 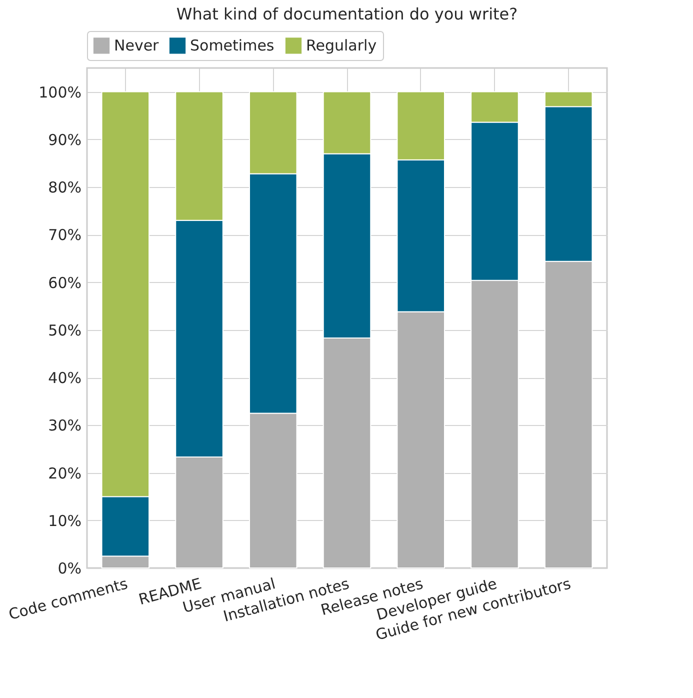 I want to click on y-tick-label: 20%, so click(x=65, y=473).